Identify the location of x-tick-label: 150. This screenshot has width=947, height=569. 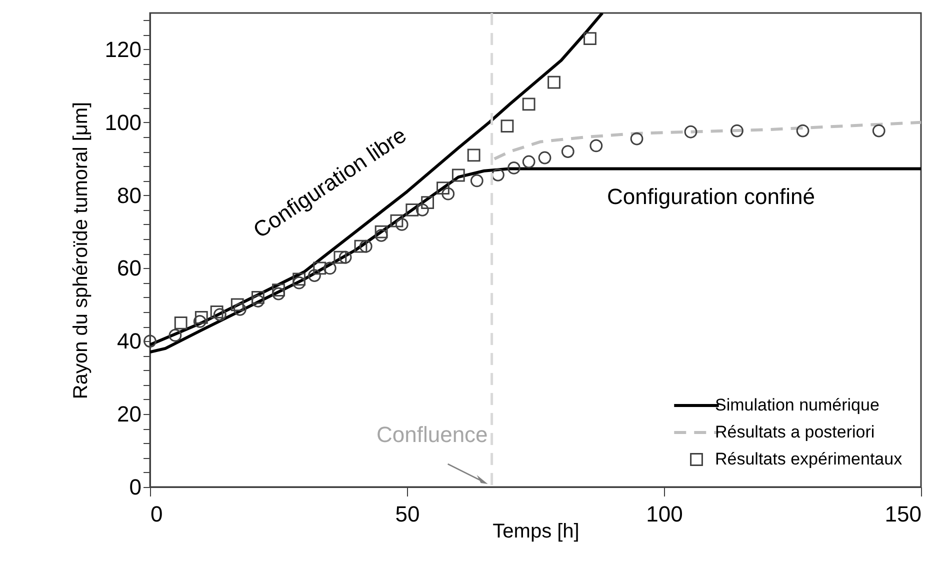
(903, 514).